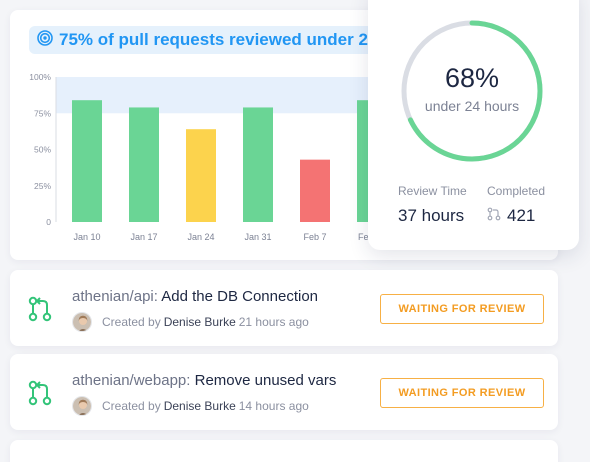 This screenshot has width=590, height=462. I want to click on pr-age: 14 hours ago, so click(273, 406).